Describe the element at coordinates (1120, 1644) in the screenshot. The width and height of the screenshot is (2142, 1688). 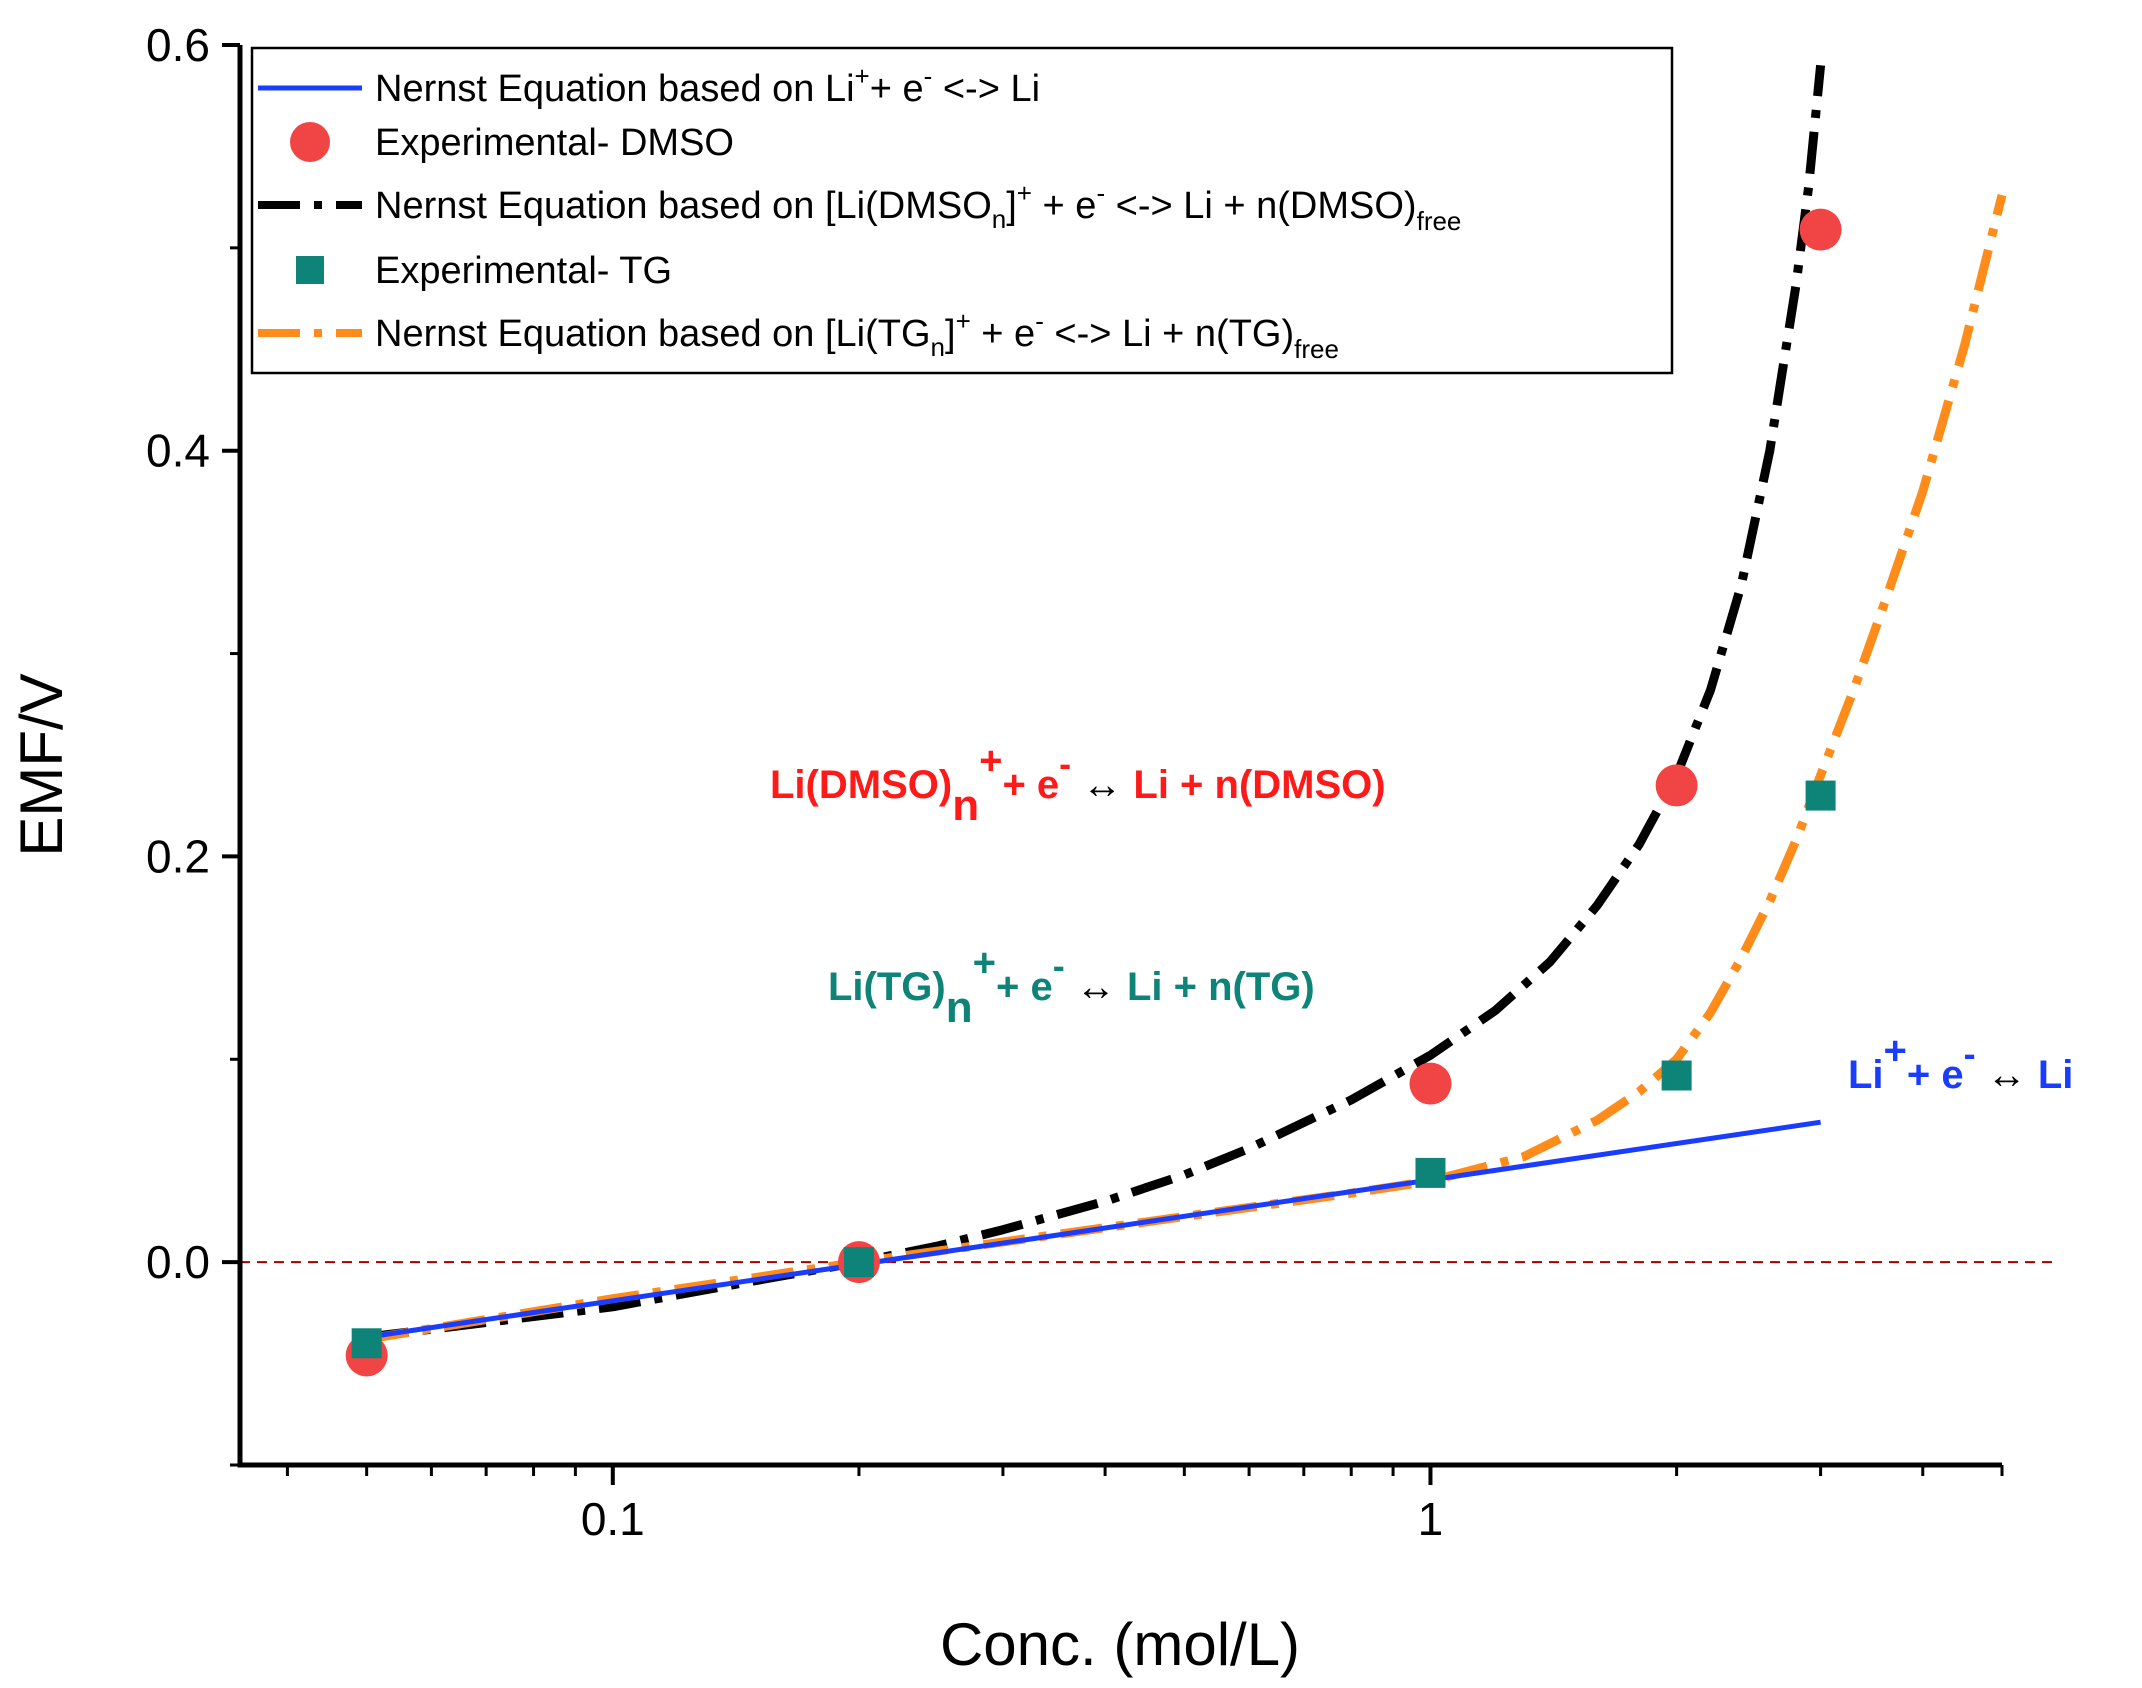
I see `x-axis-title: Conc. (mol/L)` at that location.